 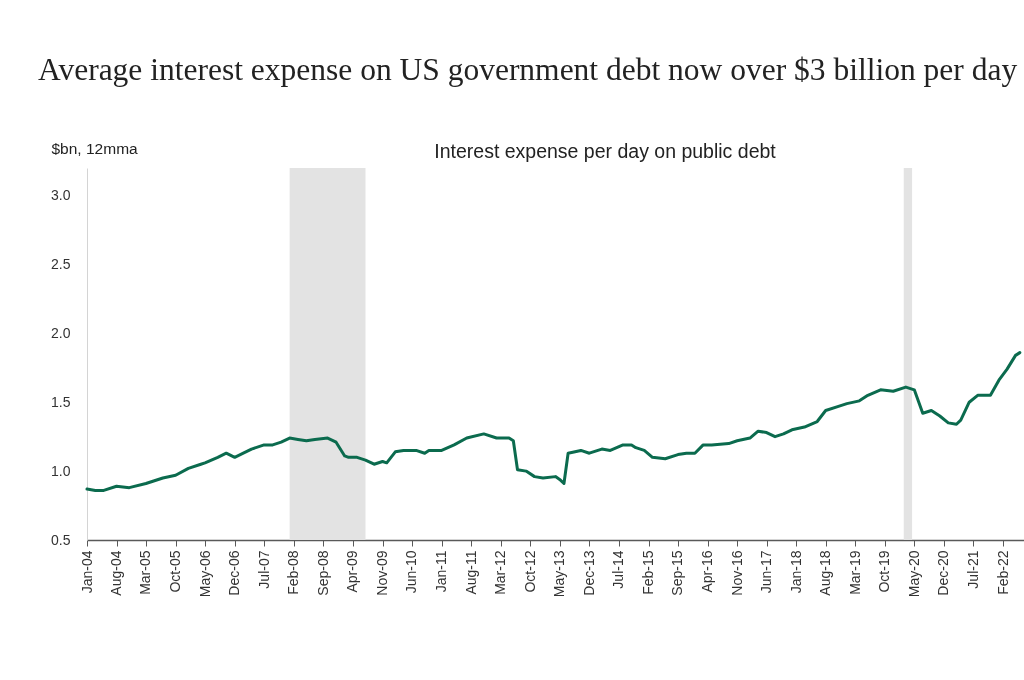 What do you see at coordinates (766, 572) in the screenshot?
I see `x-tick-label: Jun-17` at bounding box center [766, 572].